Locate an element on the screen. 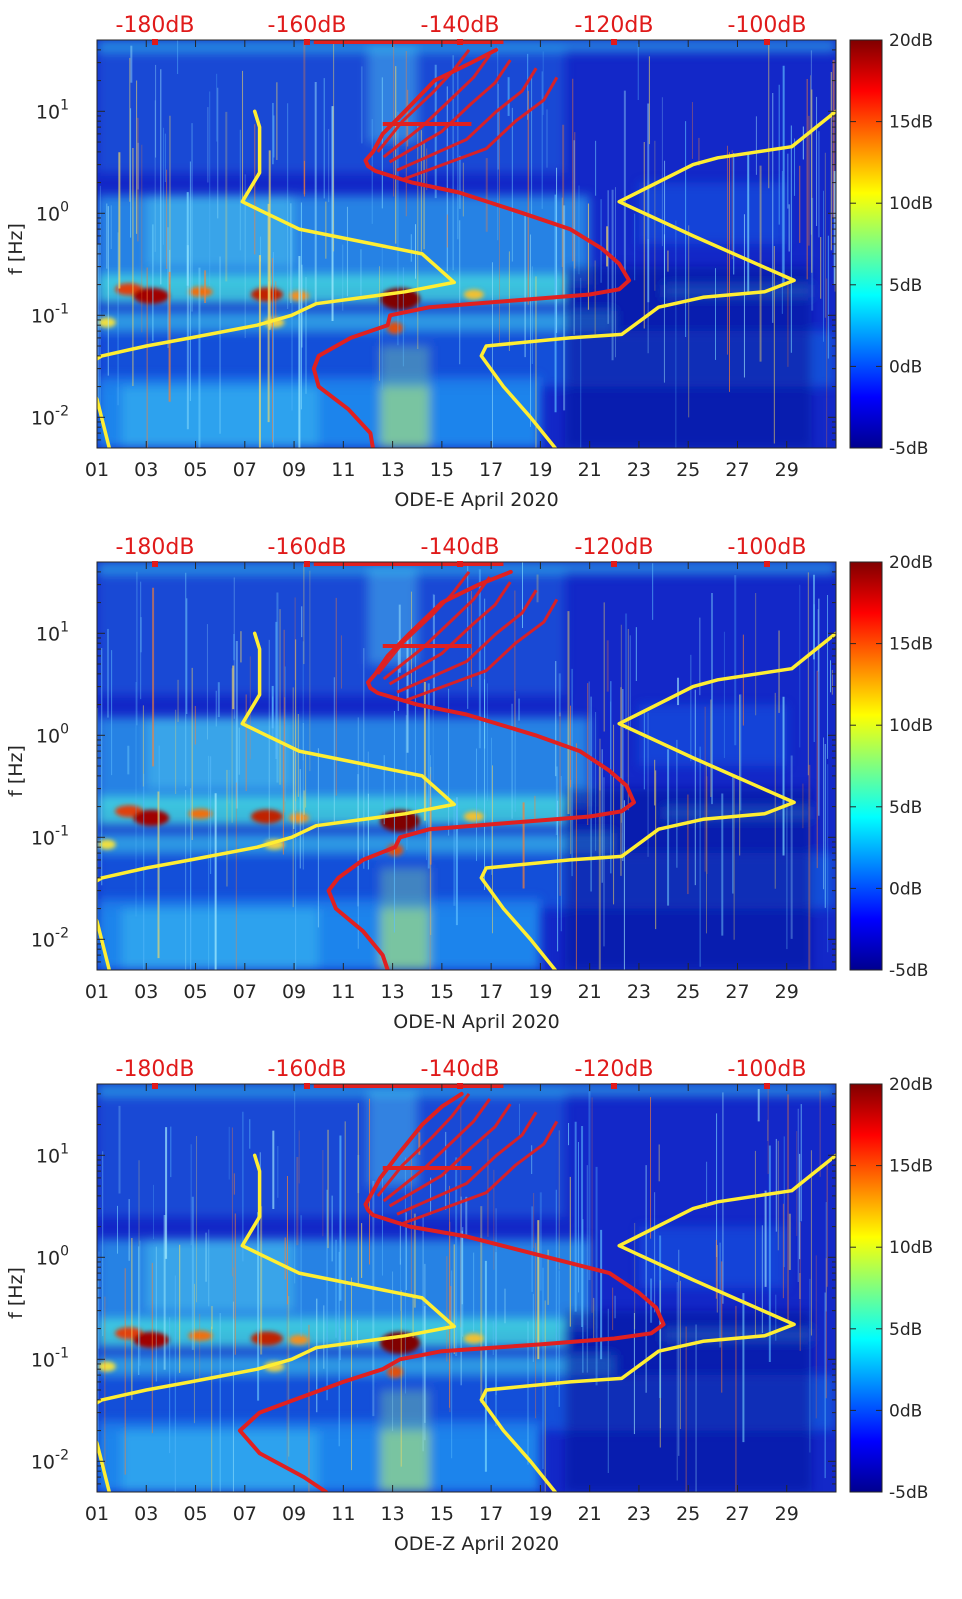  y-tick-label: 10¹ is located at coordinates (52, 1154).